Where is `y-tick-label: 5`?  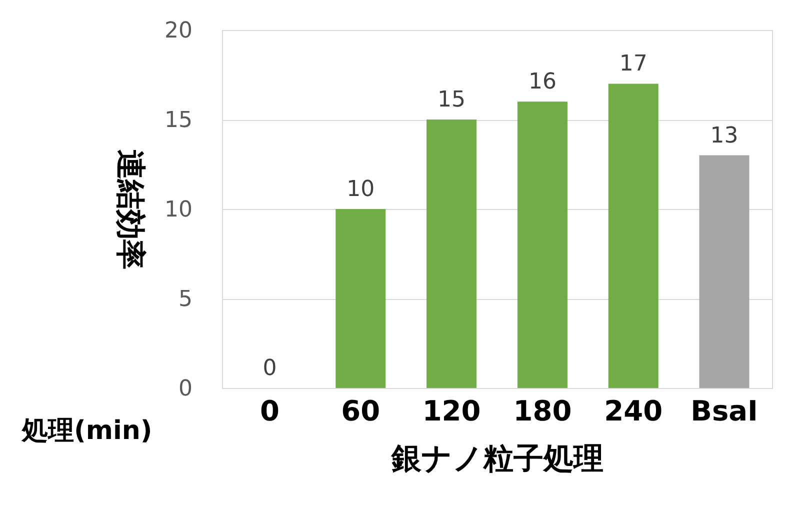 y-tick-label: 5 is located at coordinates (185, 299).